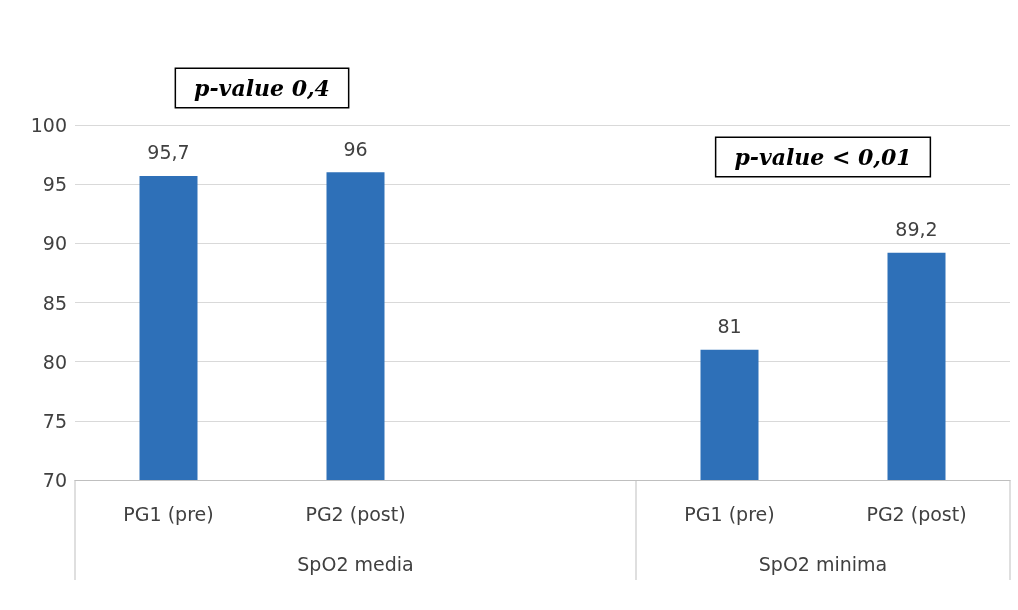  I want to click on y-tick-label: 80, so click(54, 361).